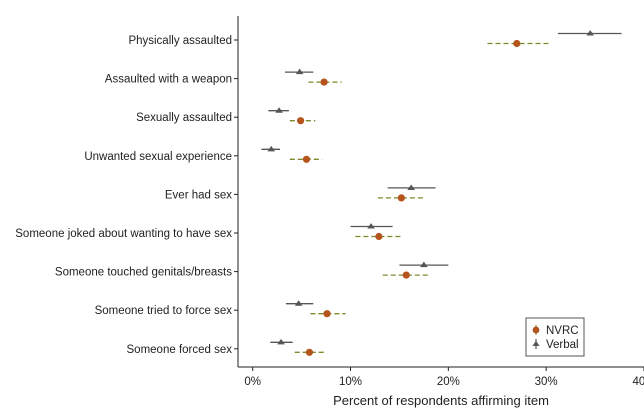 The width and height of the screenshot is (644, 409). Describe the element at coordinates (180, 350) in the screenshot. I see `y-tick-label: Someone forced sex` at that location.